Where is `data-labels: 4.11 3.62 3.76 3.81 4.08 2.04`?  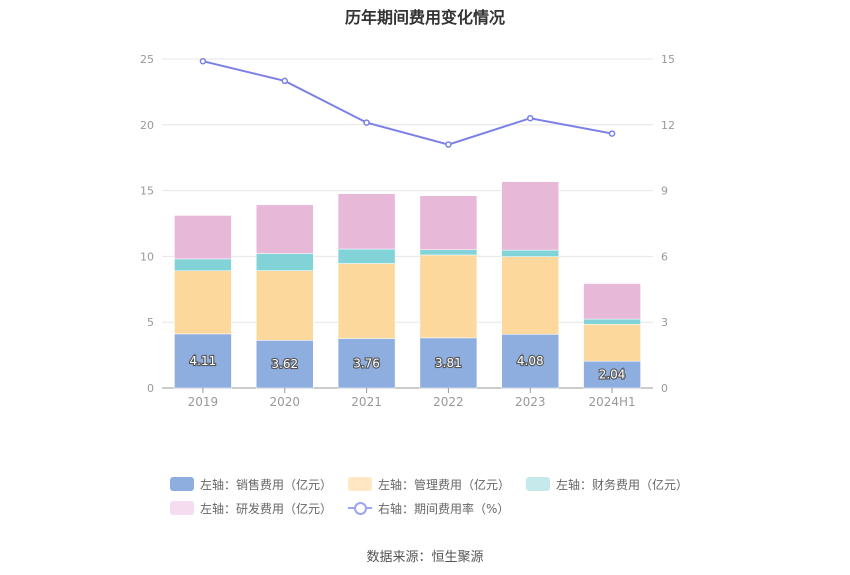
data-labels: 4.11 3.62 3.76 3.81 4.08 2.04 is located at coordinates (407, 368).